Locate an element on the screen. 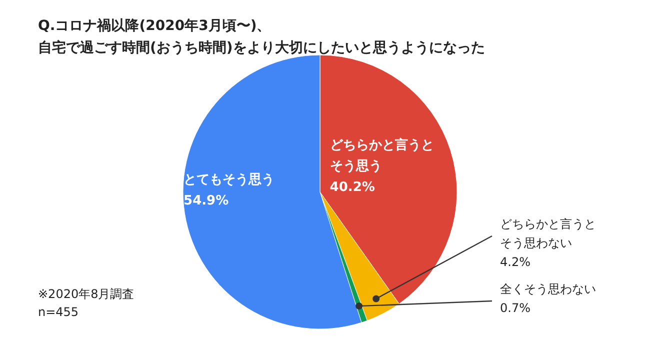 The width and height of the screenshot is (650, 340). text: n=455 is located at coordinates (58, 312).